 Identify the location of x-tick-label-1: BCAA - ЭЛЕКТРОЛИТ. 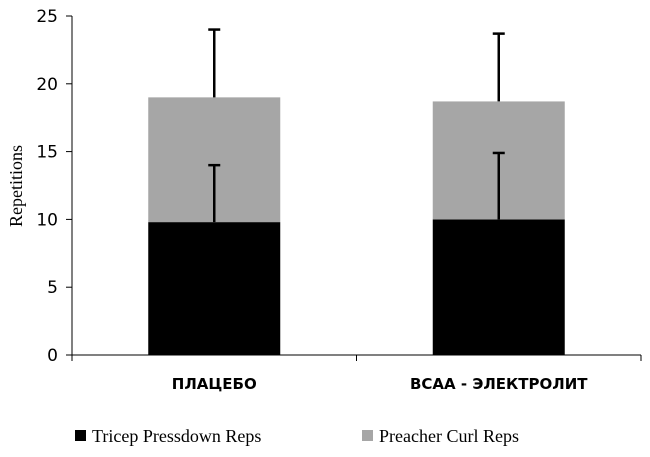
(499, 384).